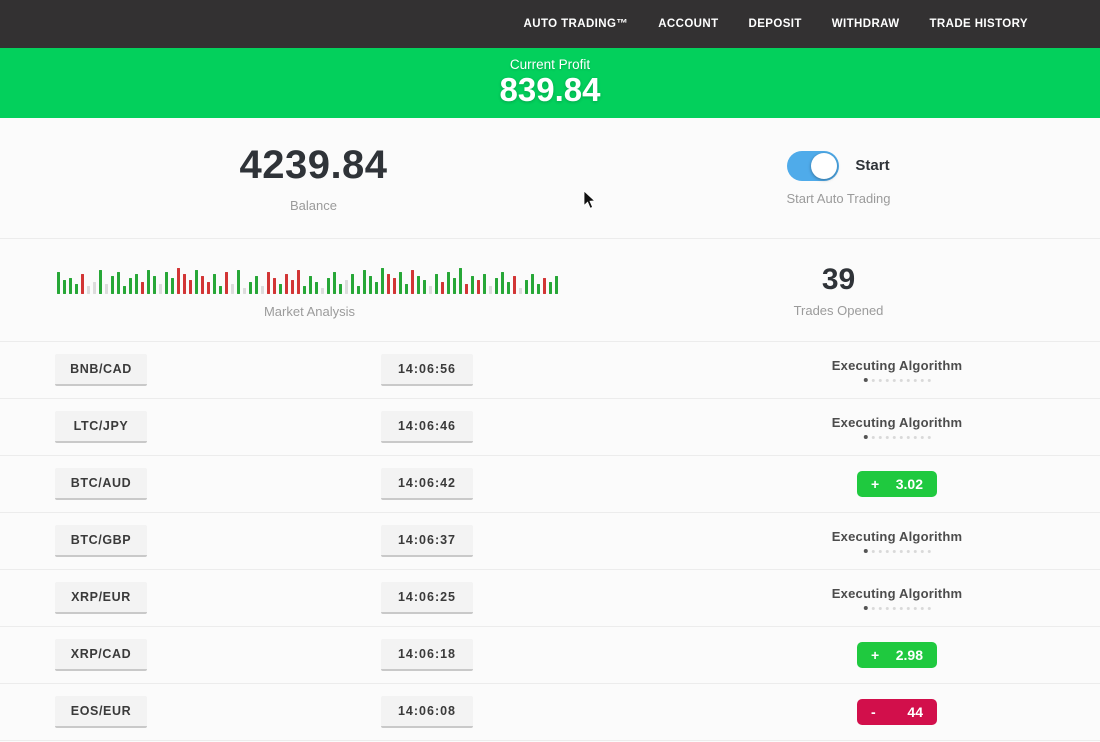  Describe the element at coordinates (313, 165) in the screenshot. I see `balance-value: 4239.84` at that location.